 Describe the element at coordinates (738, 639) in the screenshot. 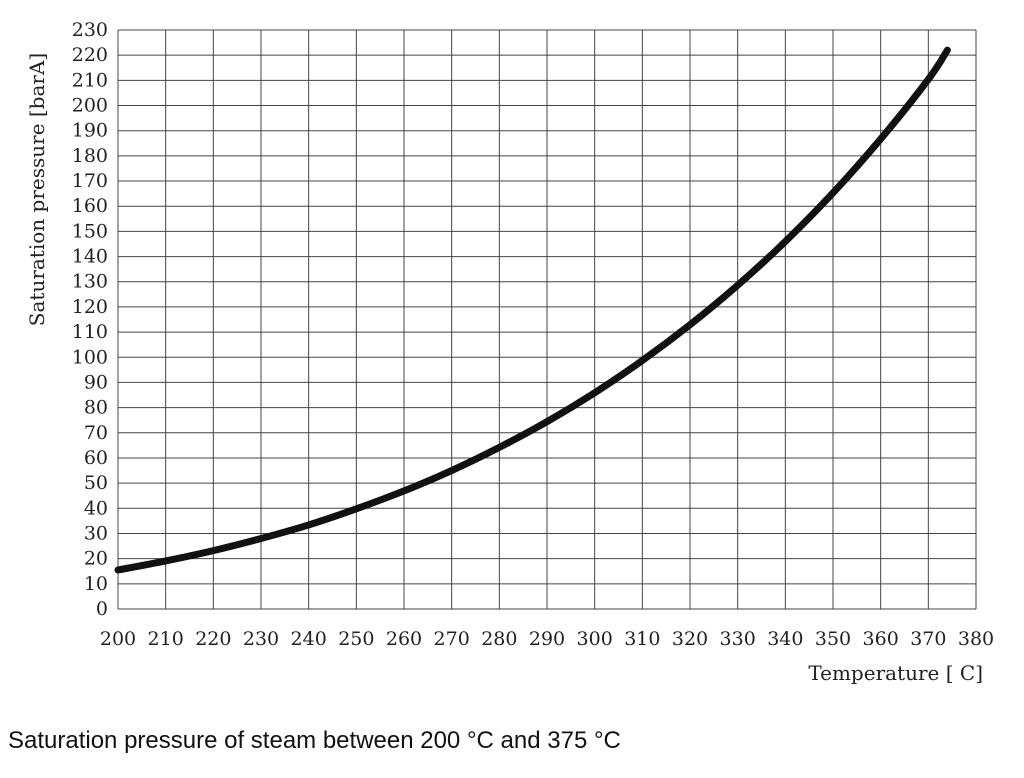

I see `x-tick-label: 330` at that location.